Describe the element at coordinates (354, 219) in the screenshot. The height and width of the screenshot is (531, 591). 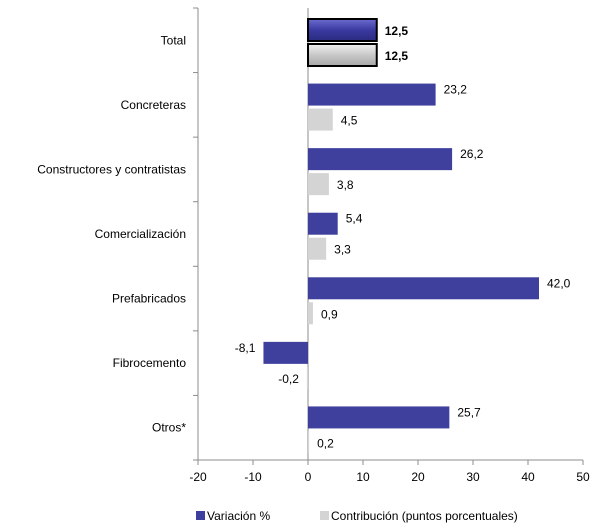
I see `variacion-value-label: 5,4` at that location.